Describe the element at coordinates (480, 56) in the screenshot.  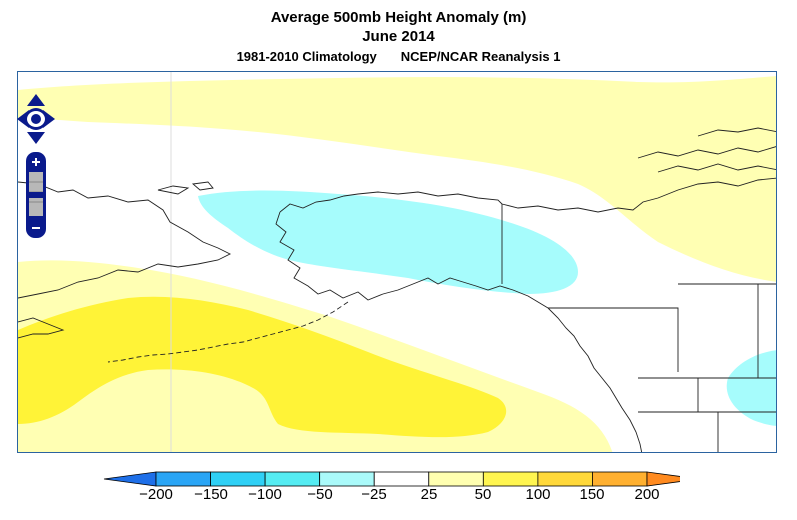
I see `dataset-label: NCEP/NCAR Reanalysis 1` at that location.